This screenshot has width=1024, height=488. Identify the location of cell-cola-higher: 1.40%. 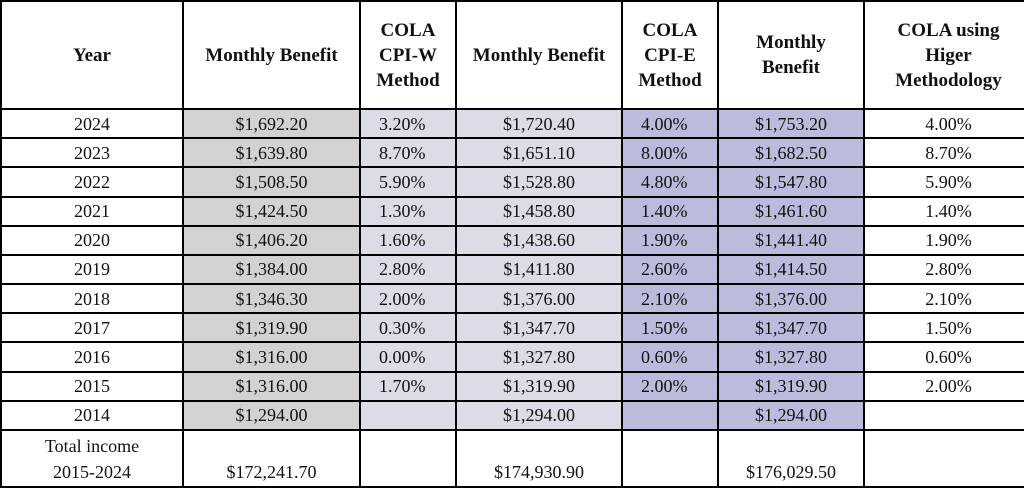
(944, 211).